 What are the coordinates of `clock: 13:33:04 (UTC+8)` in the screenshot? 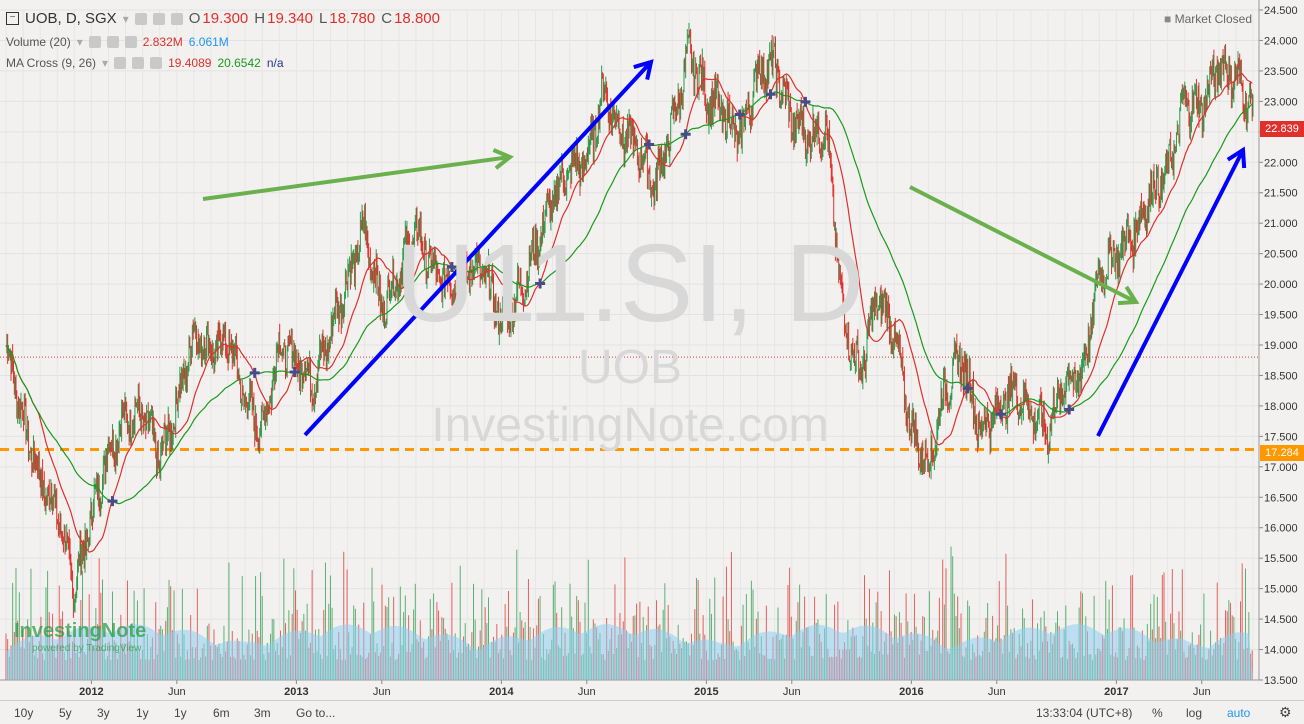 It's located at (1084, 713).